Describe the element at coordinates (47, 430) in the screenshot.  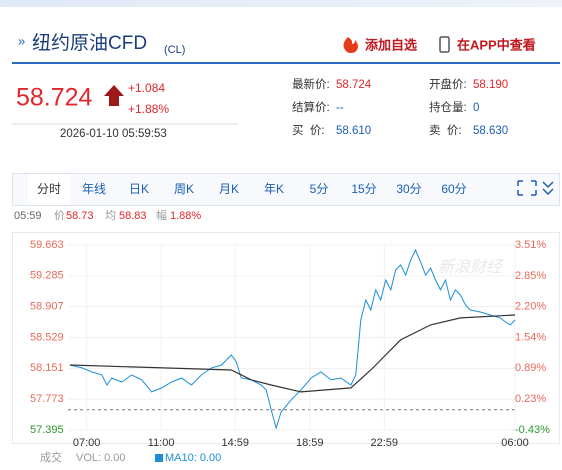
I see `y-tick-label: 57.395` at that location.